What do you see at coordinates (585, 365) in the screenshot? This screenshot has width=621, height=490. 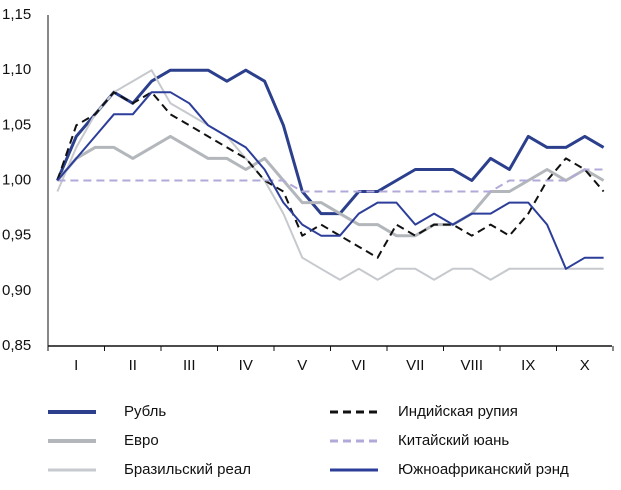 I see `x-tick-label: X` at bounding box center [585, 365].